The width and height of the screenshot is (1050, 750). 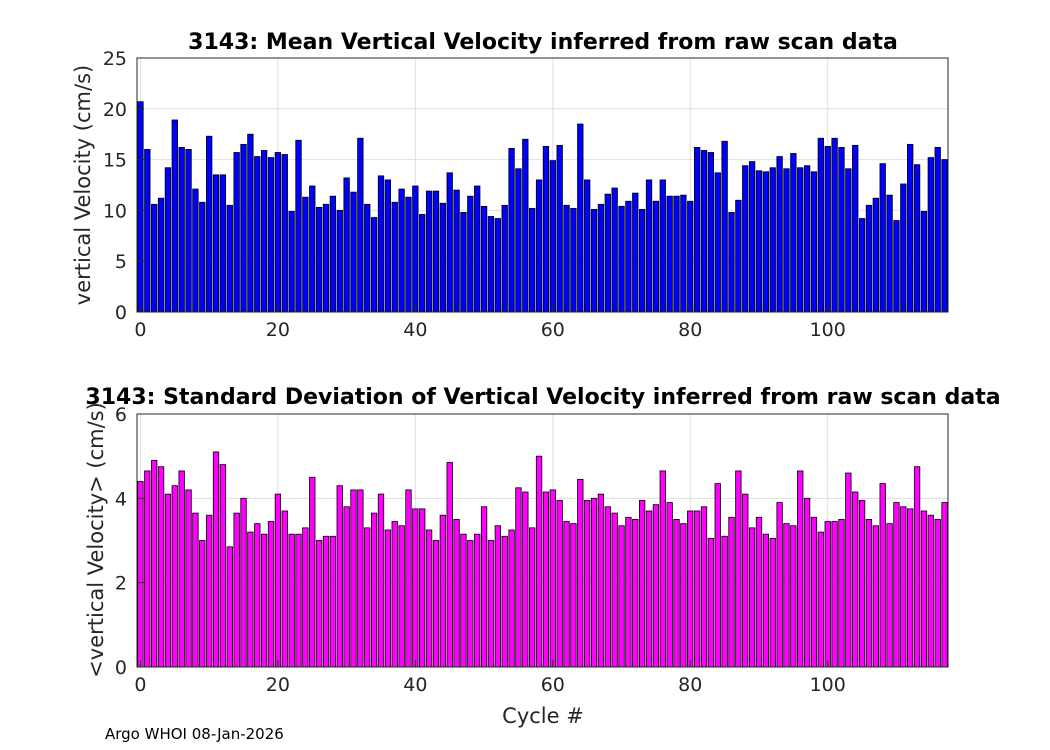 What do you see at coordinates (121, 584) in the screenshot?
I see `y-tick-label: 2` at bounding box center [121, 584].